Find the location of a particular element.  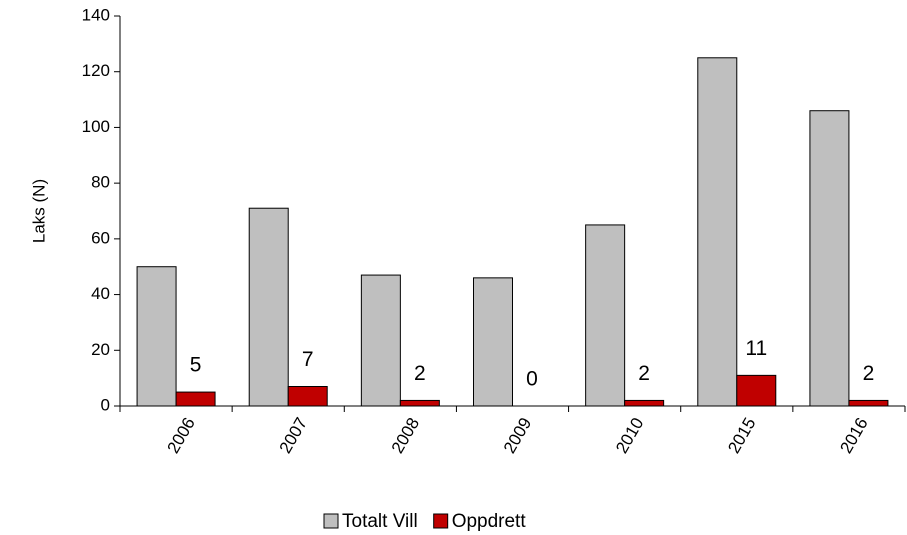

data-label: 0 is located at coordinates (532, 379).